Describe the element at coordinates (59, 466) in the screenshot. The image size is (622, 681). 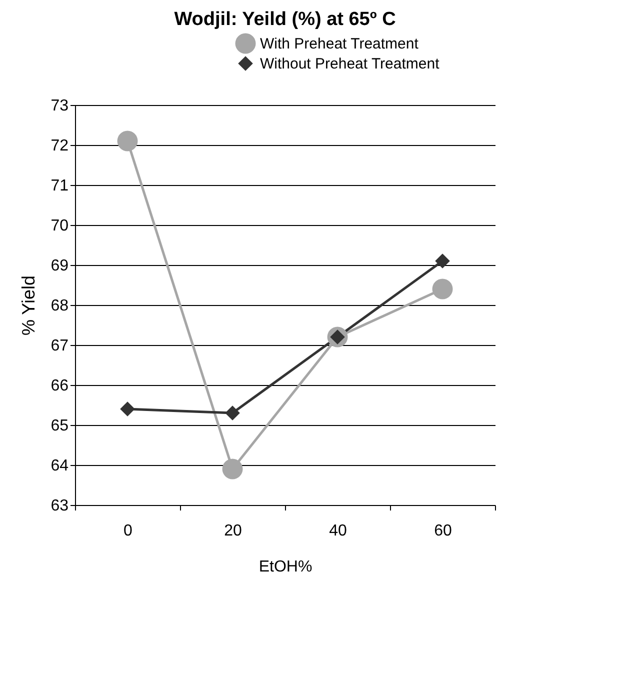
I see `y-tick-label: 64` at that location.